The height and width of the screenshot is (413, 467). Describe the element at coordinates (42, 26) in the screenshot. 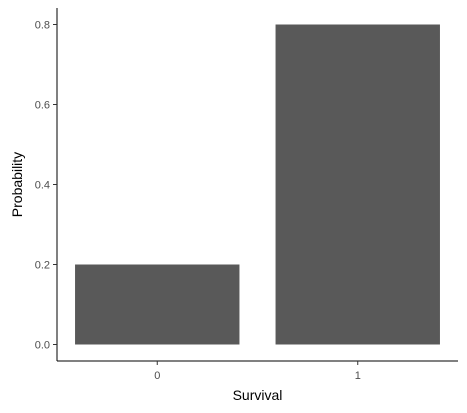

I see `y-tick-label: 0.8` at that location.